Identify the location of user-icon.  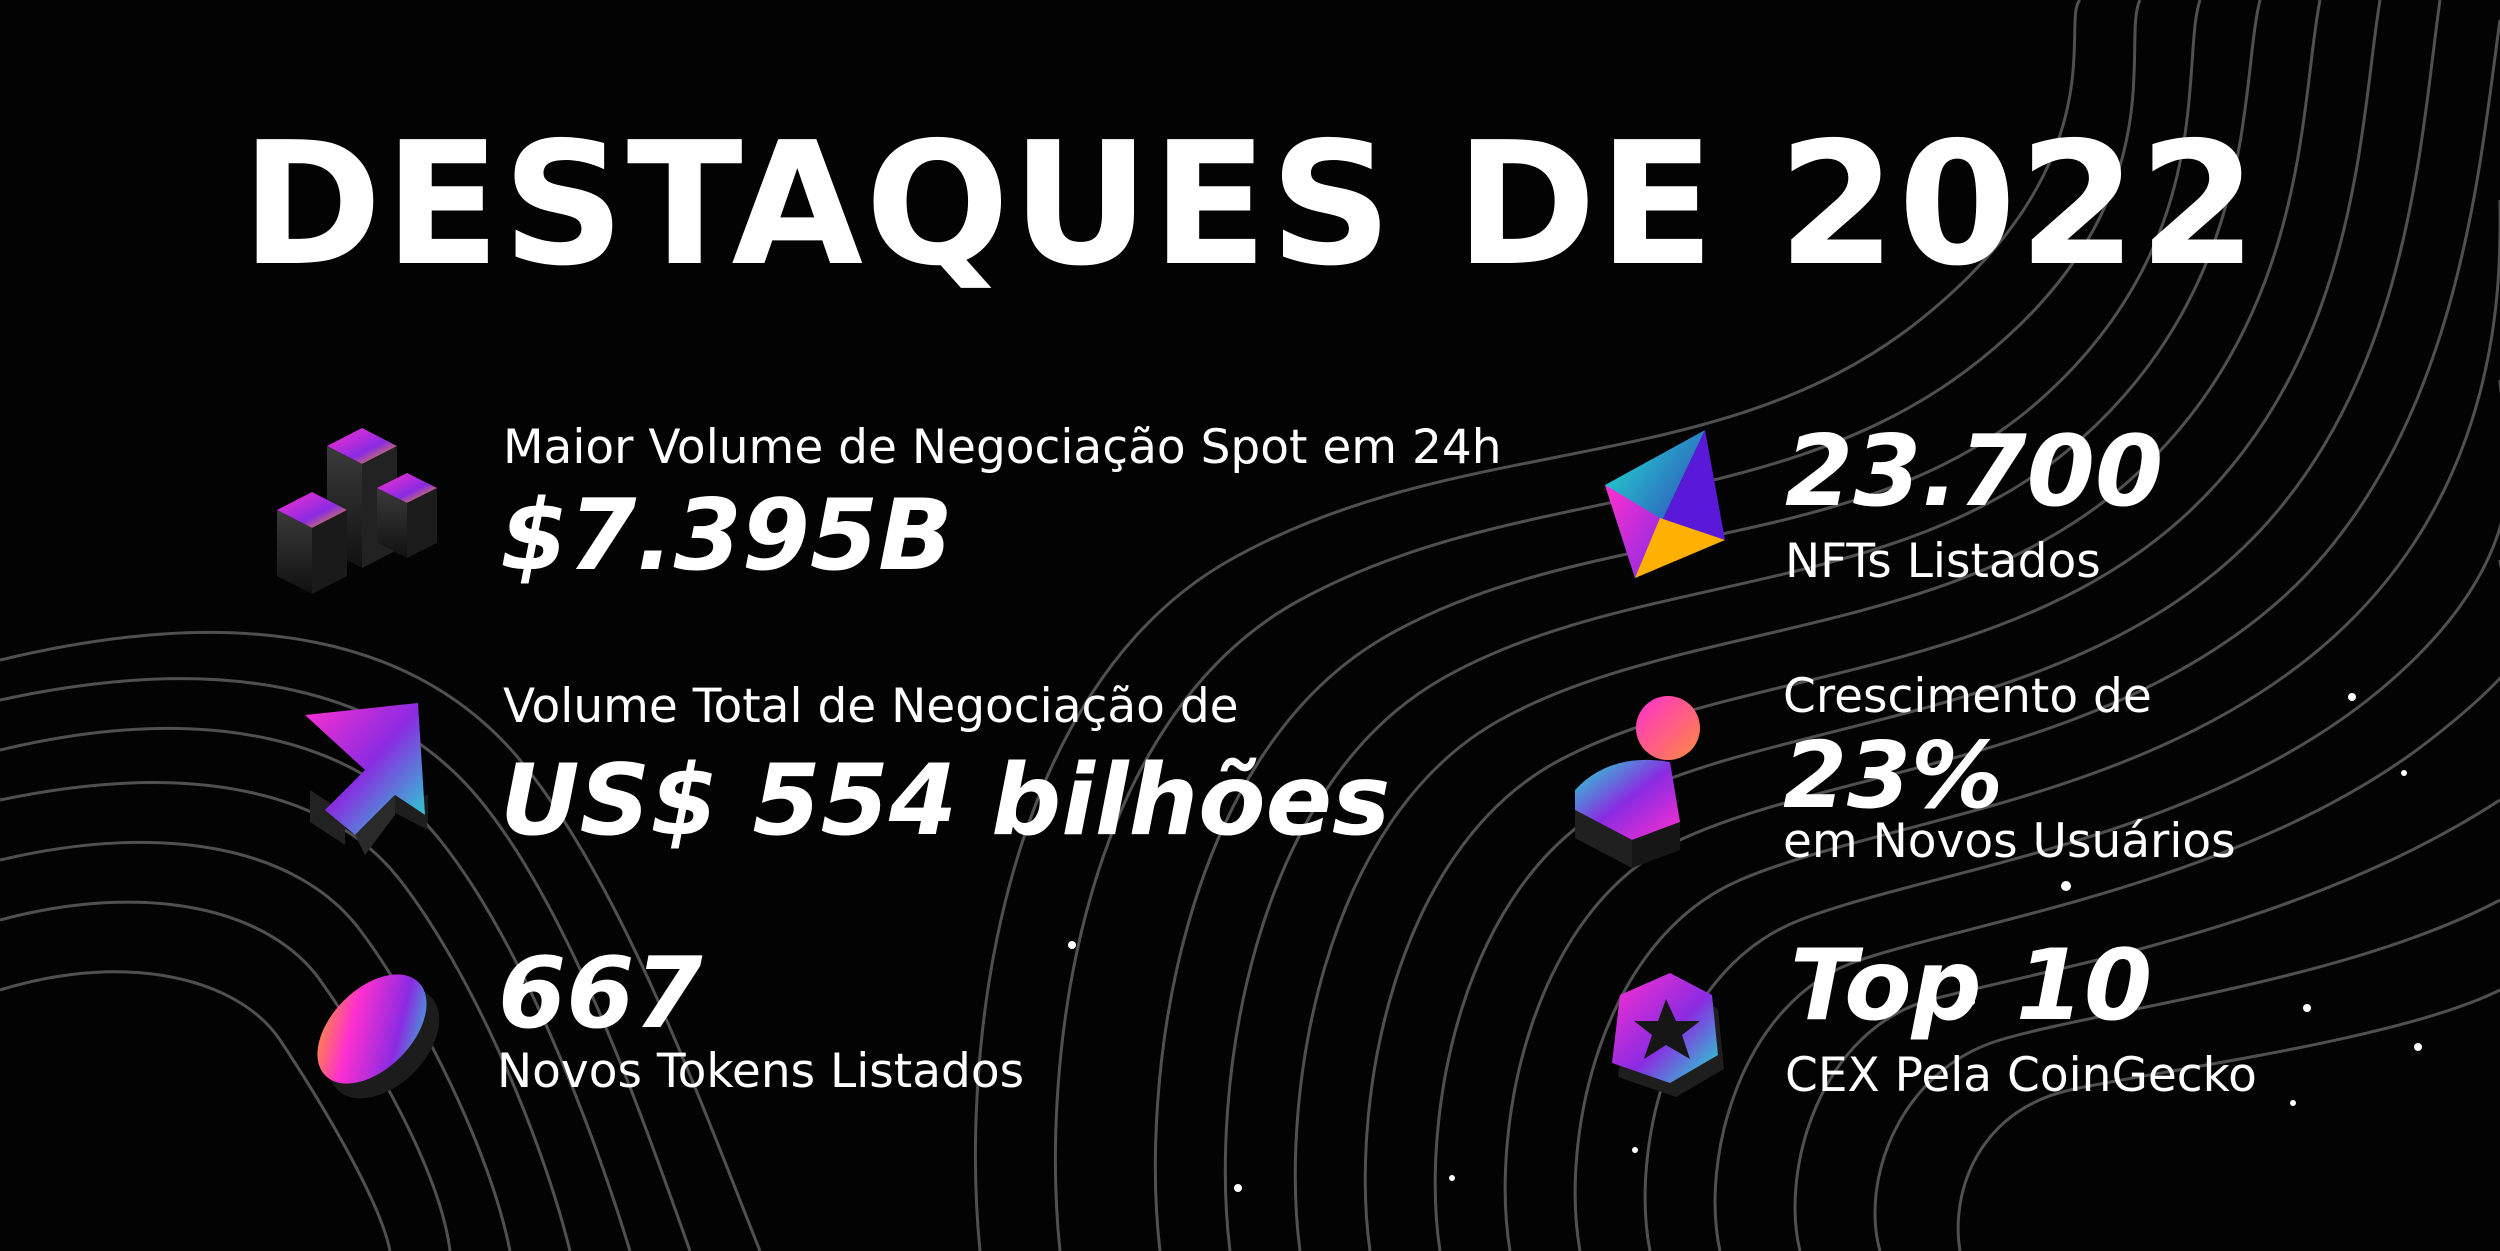
(1640, 780).